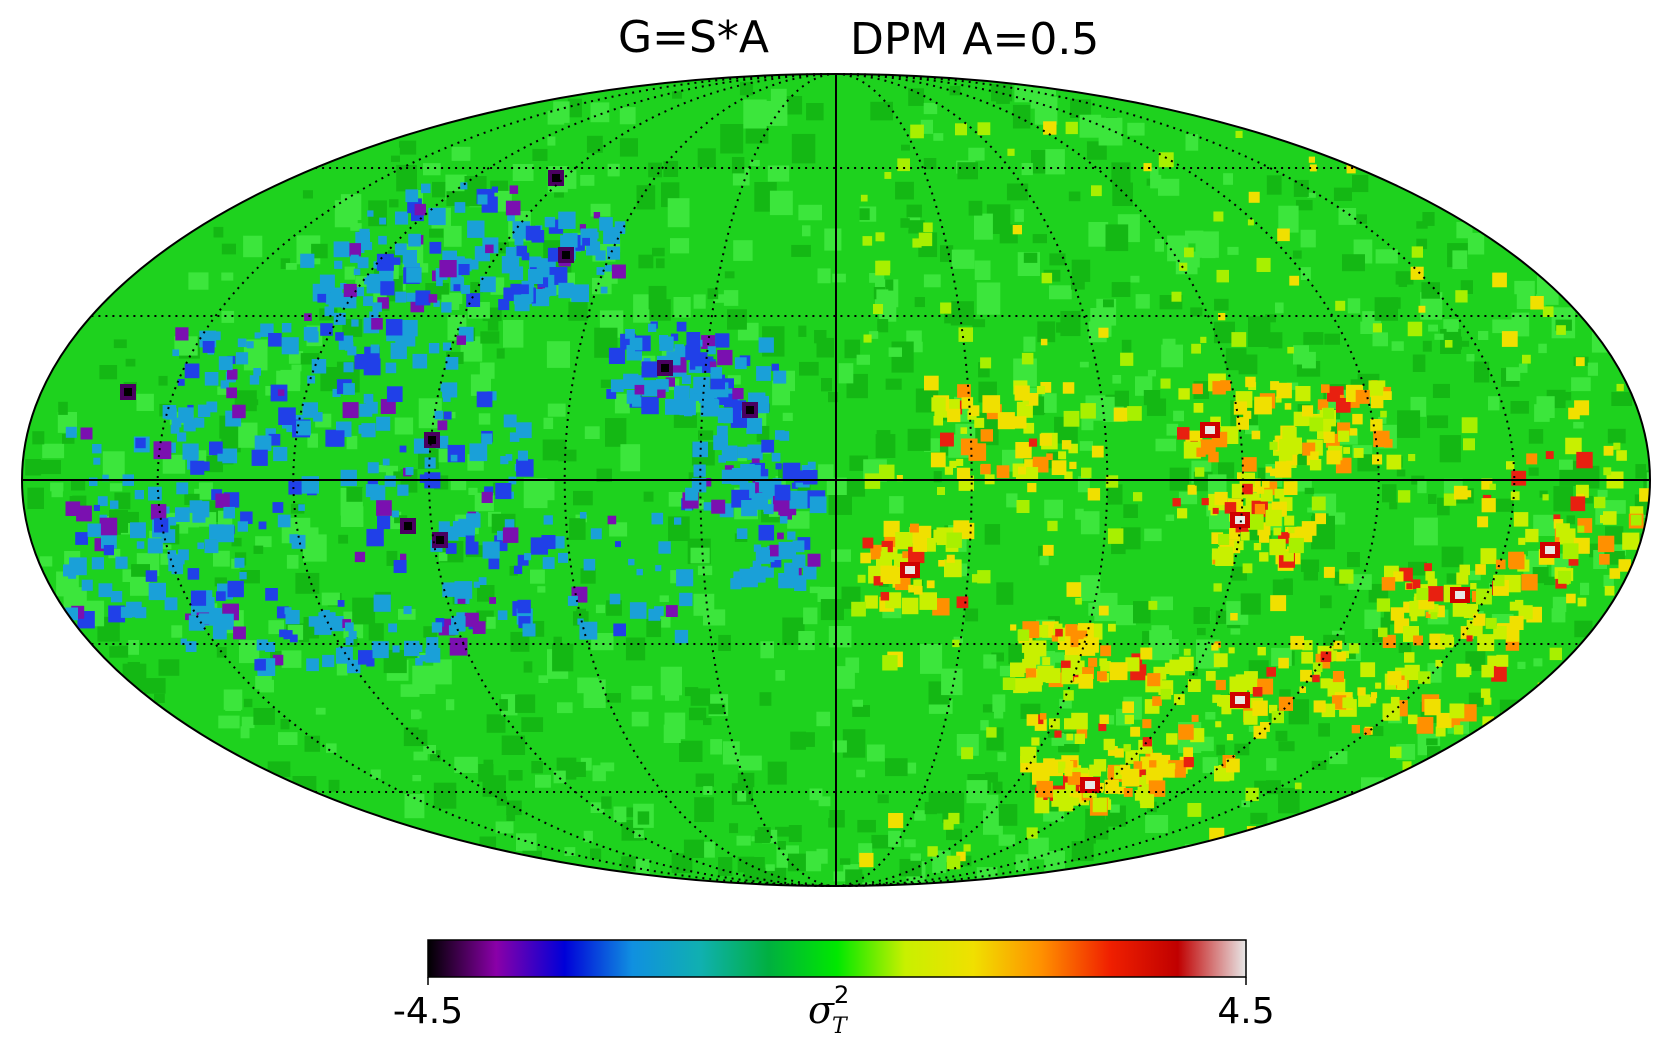 This screenshot has width=1672, height=1050. I want to click on negative-core, so click(750, 410).